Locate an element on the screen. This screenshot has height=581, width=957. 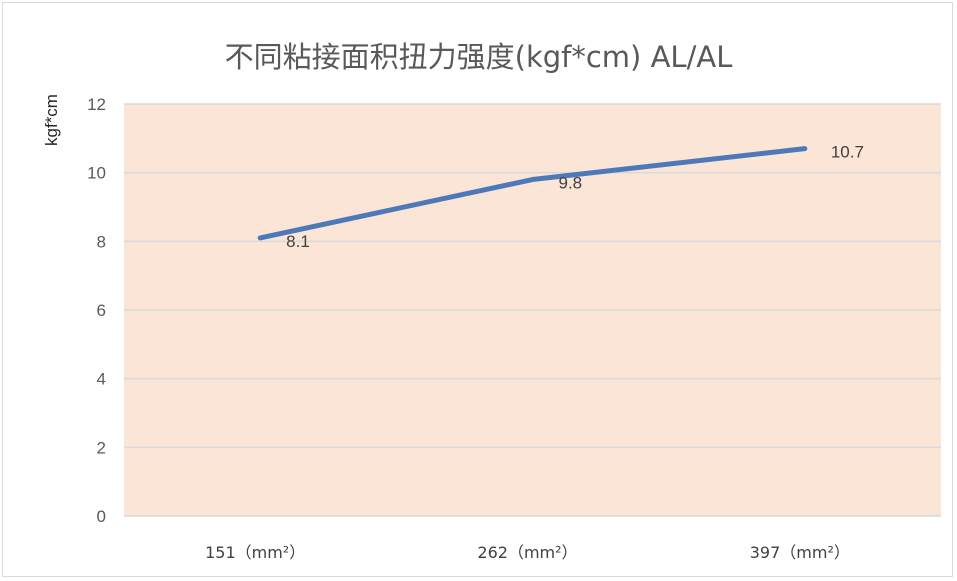
x-tick-label: 262（mm²） is located at coordinates (527, 552).